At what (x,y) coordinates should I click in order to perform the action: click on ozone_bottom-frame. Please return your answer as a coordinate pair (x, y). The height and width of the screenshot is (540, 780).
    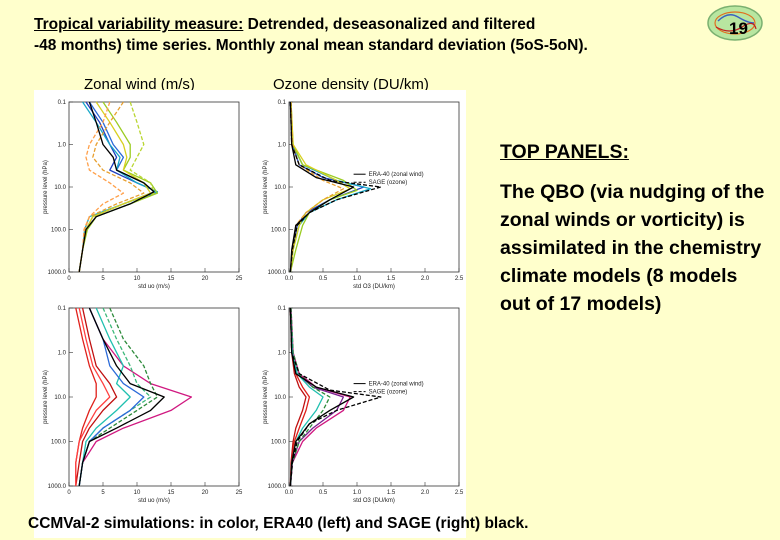
    Looking at the image, I should click on (374, 397).